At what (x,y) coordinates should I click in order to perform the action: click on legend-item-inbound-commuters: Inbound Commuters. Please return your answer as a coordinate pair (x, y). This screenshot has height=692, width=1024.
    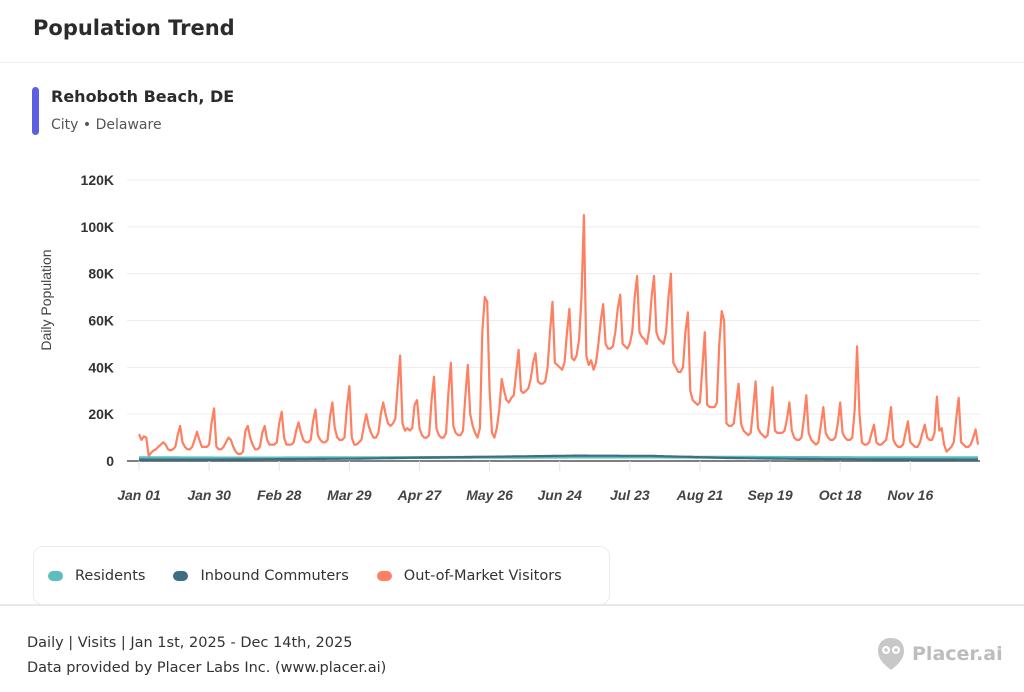
    Looking at the image, I should click on (261, 575).